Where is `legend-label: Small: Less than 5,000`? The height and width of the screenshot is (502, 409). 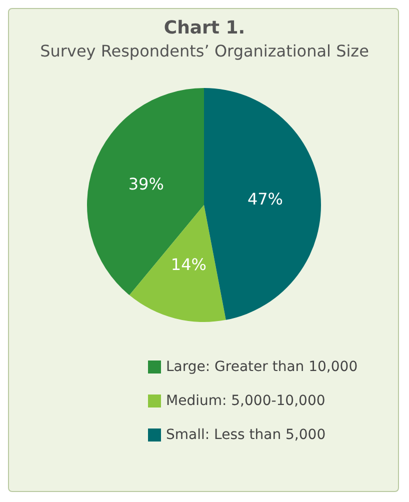
legend-label: Small: Less than 5,000 is located at coordinates (246, 435).